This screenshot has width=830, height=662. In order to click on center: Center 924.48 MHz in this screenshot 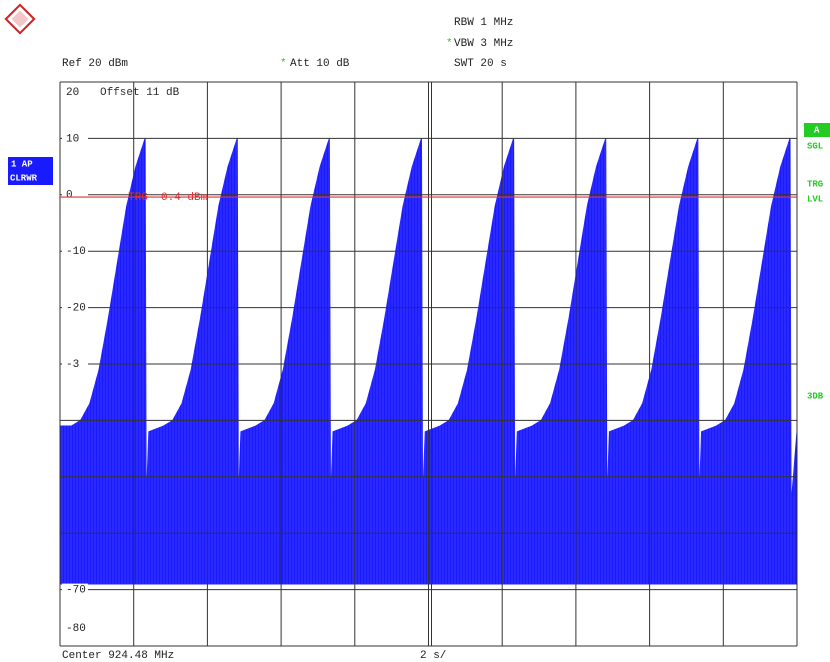, I will do `click(118, 656)`.